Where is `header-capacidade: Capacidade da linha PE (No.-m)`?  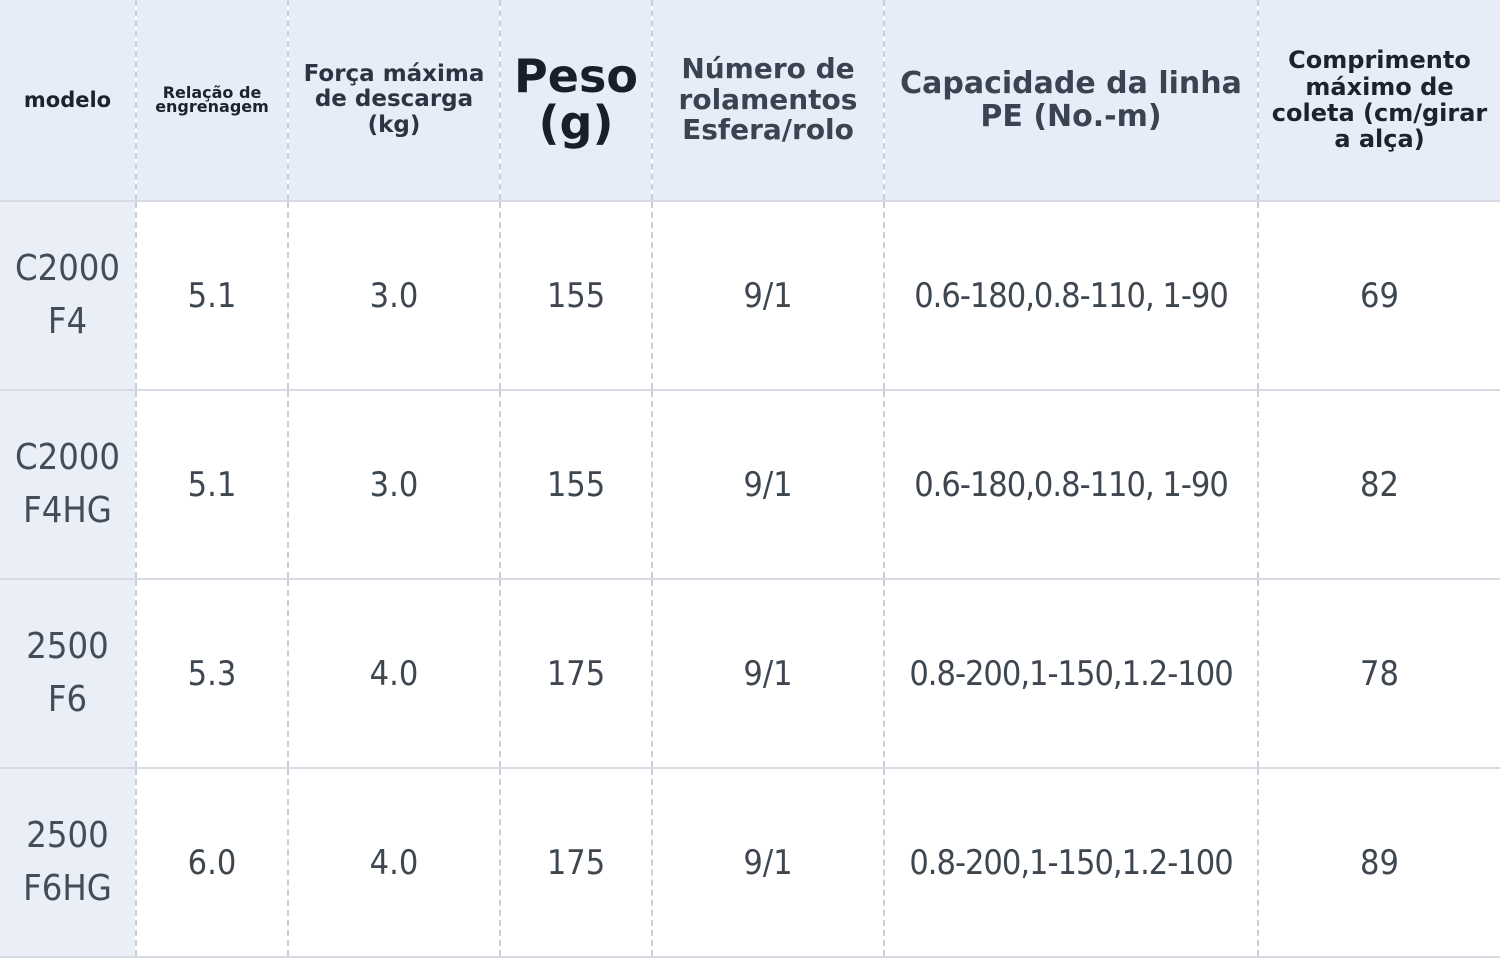
header-capacidade: Capacidade da linha PE (No.-m) is located at coordinates (1071, 101).